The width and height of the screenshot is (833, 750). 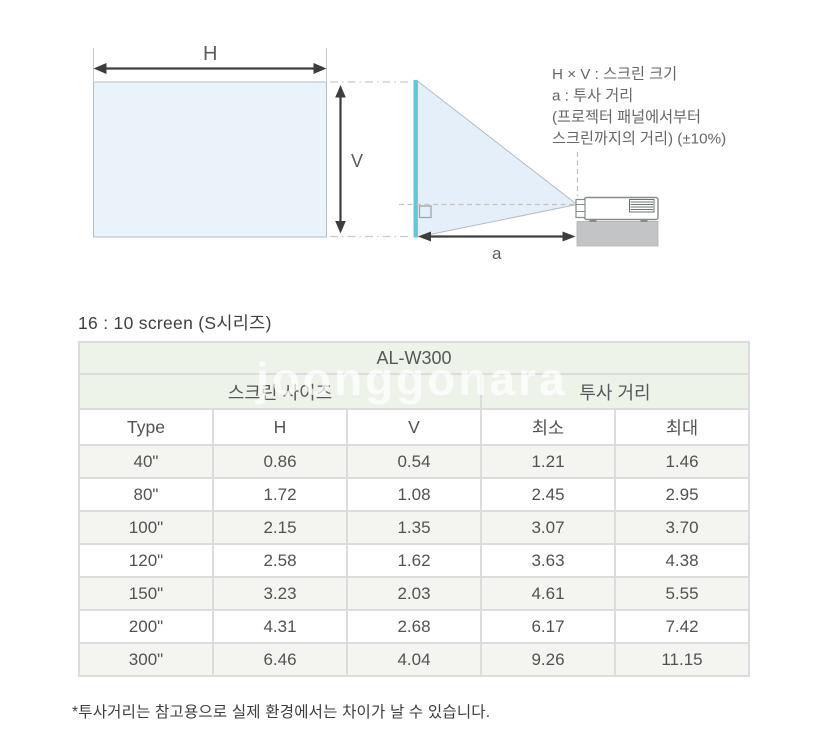 I want to click on cell-max: 3.70, so click(x=682, y=527).